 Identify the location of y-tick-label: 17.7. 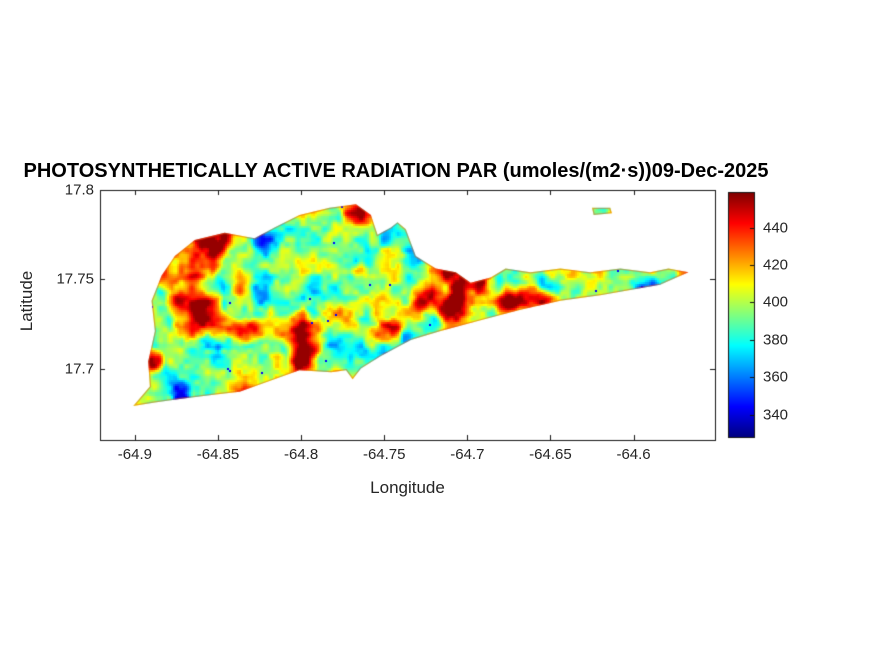
(79, 369).